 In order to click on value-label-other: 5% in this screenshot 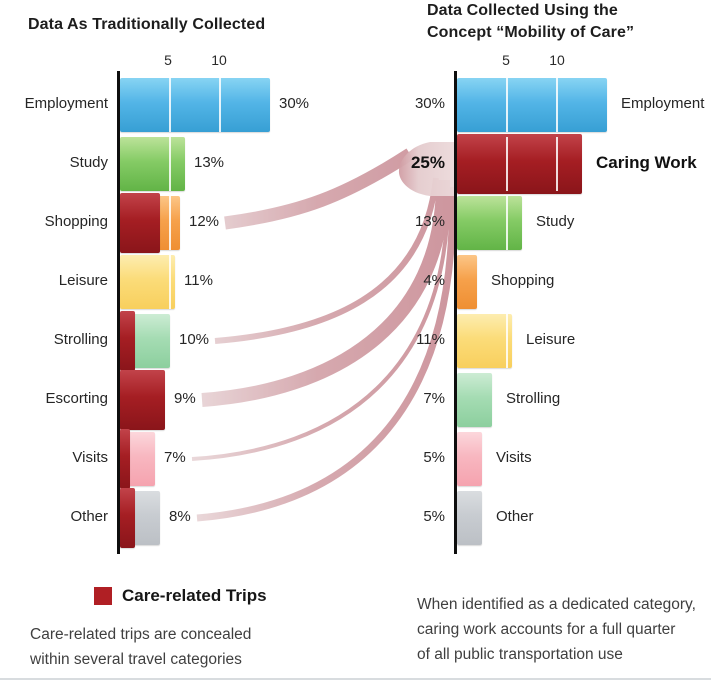, I will do `click(434, 516)`.